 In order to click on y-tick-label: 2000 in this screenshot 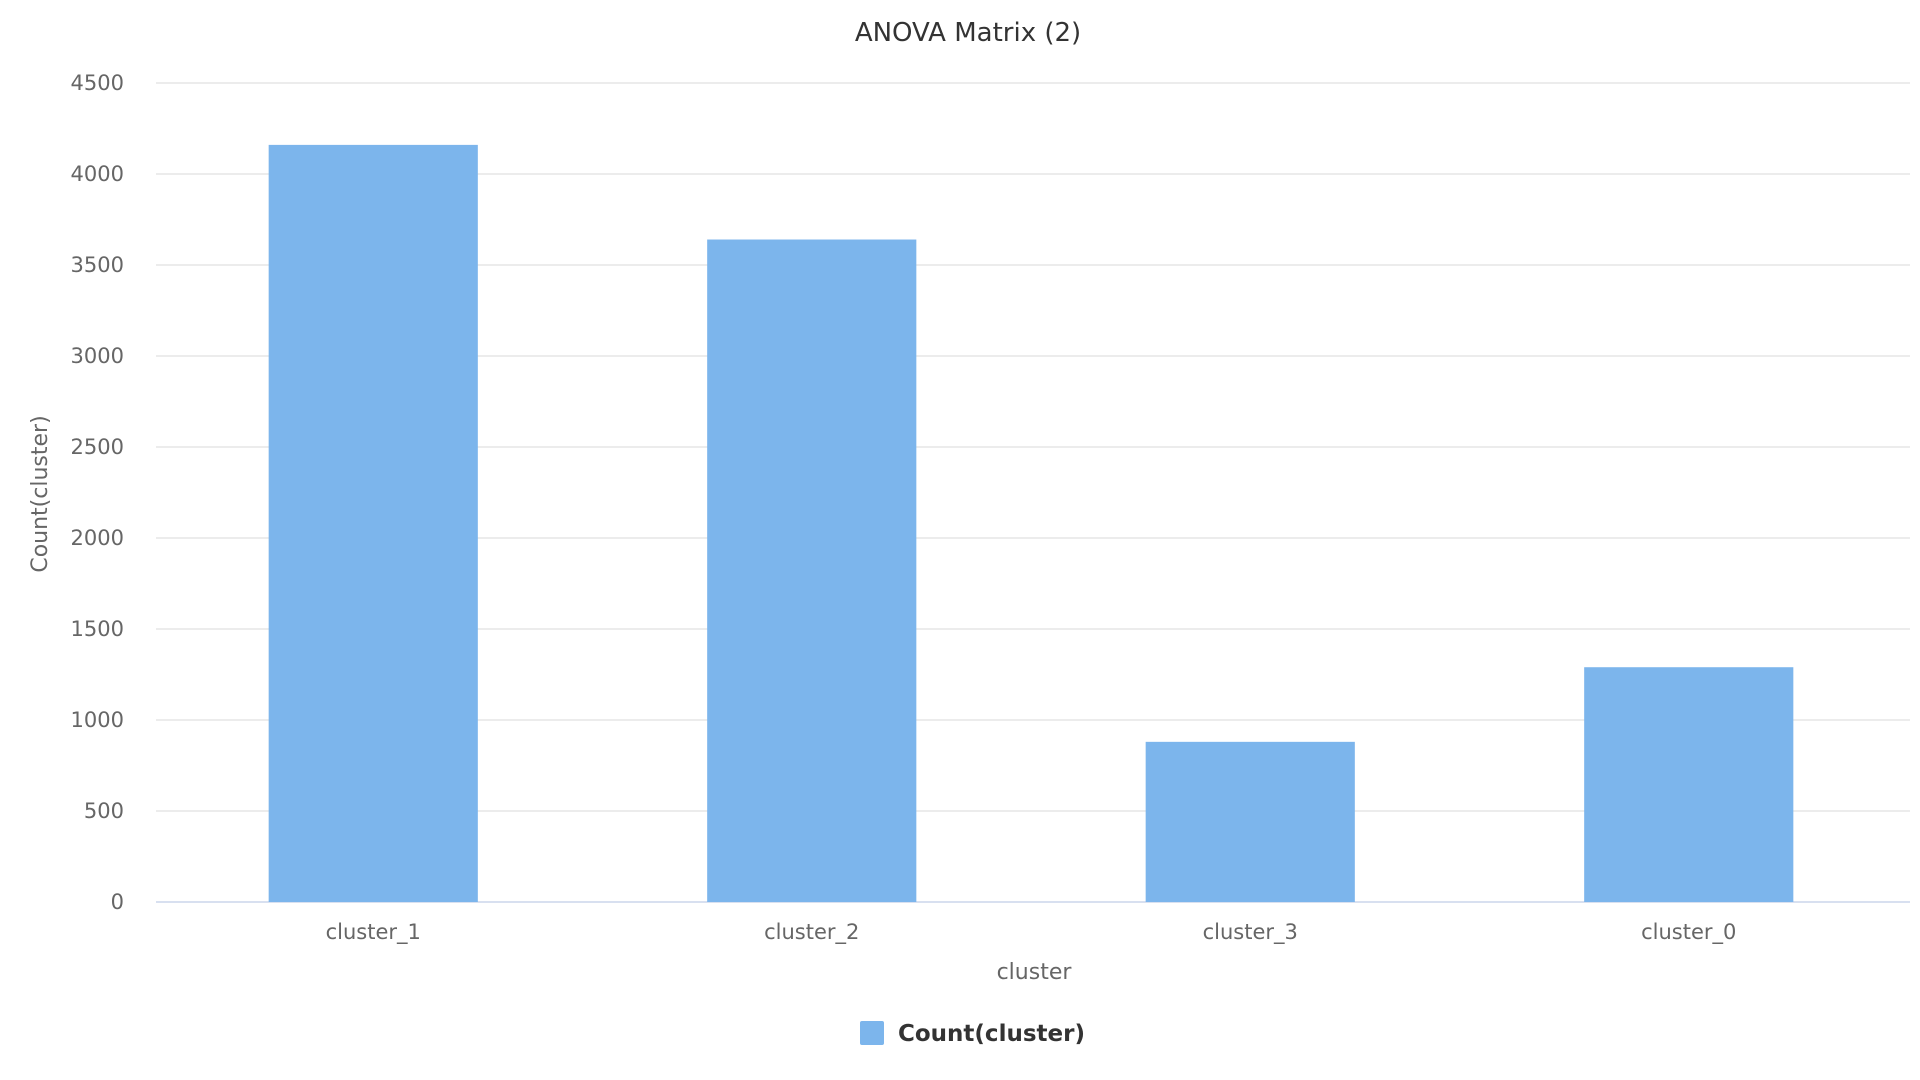, I will do `click(97, 538)`.